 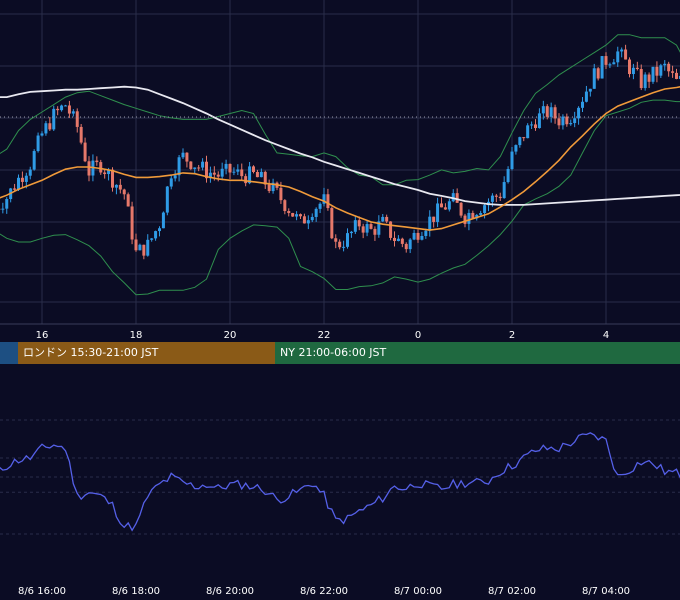 What do you see at coordinates (418, 591) in the screenshot?
I see `oscillator-tick-label: 8/7 00:00` at bounding box center [418, 591].